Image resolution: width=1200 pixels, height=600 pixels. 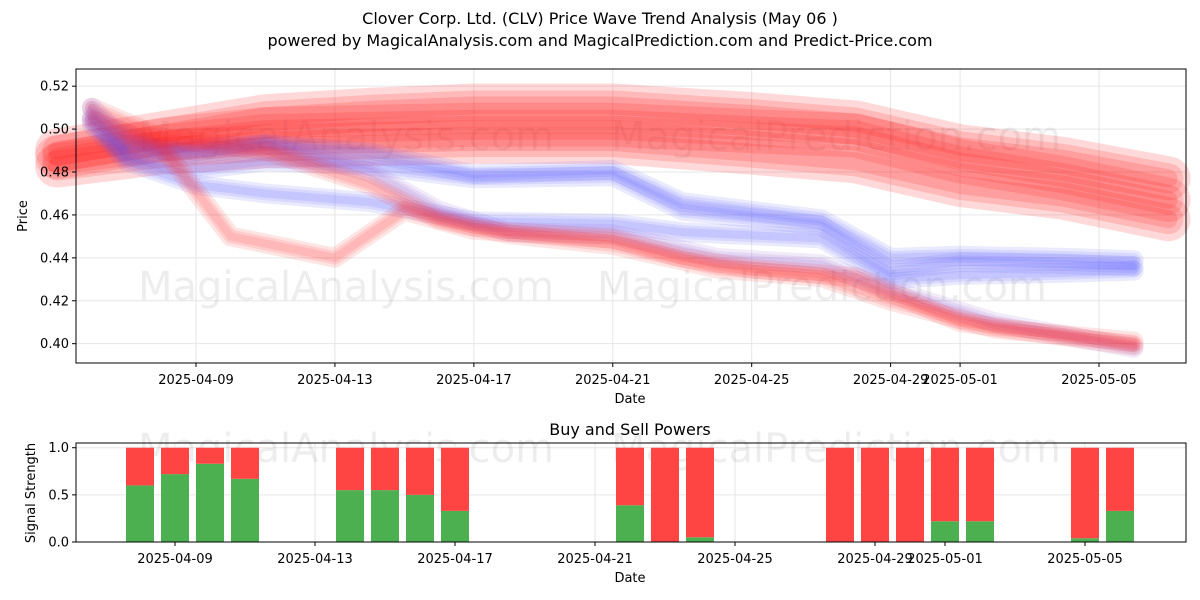 I want to click on signal-y-axis: 0.0 0.5 1.0, so click(x=62, y=496).